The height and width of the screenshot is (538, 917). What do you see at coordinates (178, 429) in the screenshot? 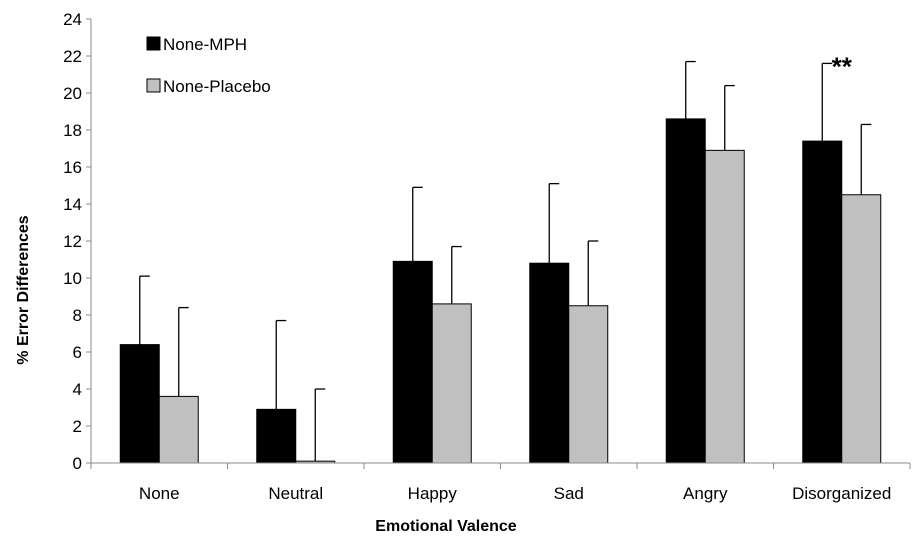
I see `bar-none-placebo-none` at bounding box center [178, 429].